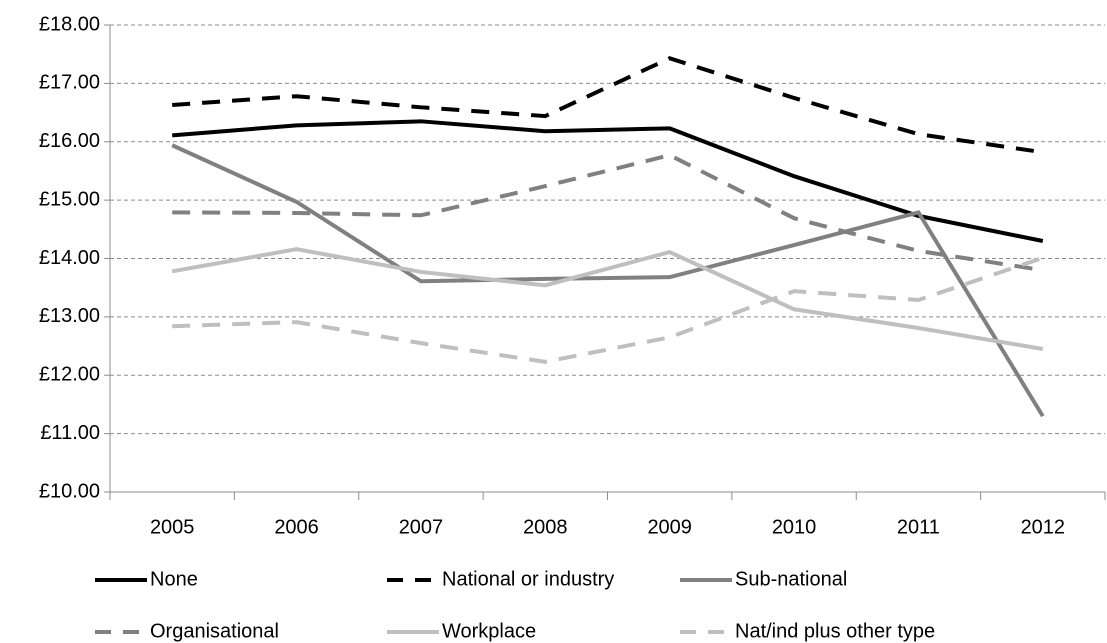  What do you see at coordinates (214, 631) in the screenshot?
I see `legend-label: Organisational` at bounding box center [214, 631].